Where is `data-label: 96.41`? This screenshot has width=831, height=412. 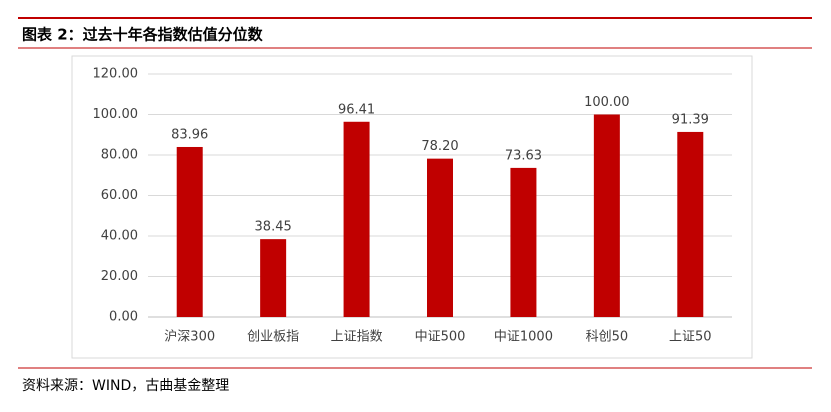
data-label: 96.41 is located at coordinates (356, 109).